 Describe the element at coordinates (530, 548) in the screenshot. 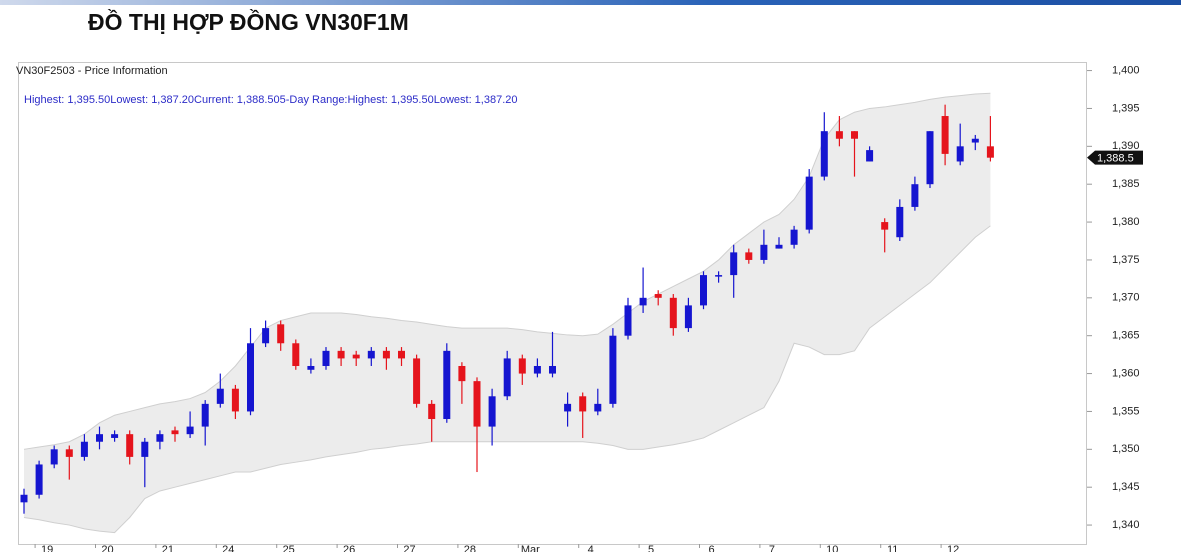

I see `x-tick-label: Mar` at that location.